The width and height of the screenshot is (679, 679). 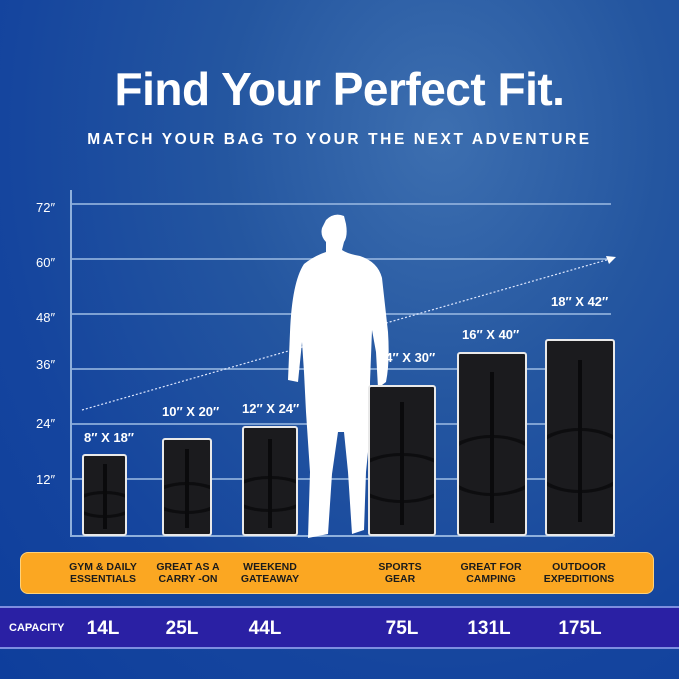 I want to click on use-case-label: WEEKEND GATEAWAY, so click(x=270, y=573).